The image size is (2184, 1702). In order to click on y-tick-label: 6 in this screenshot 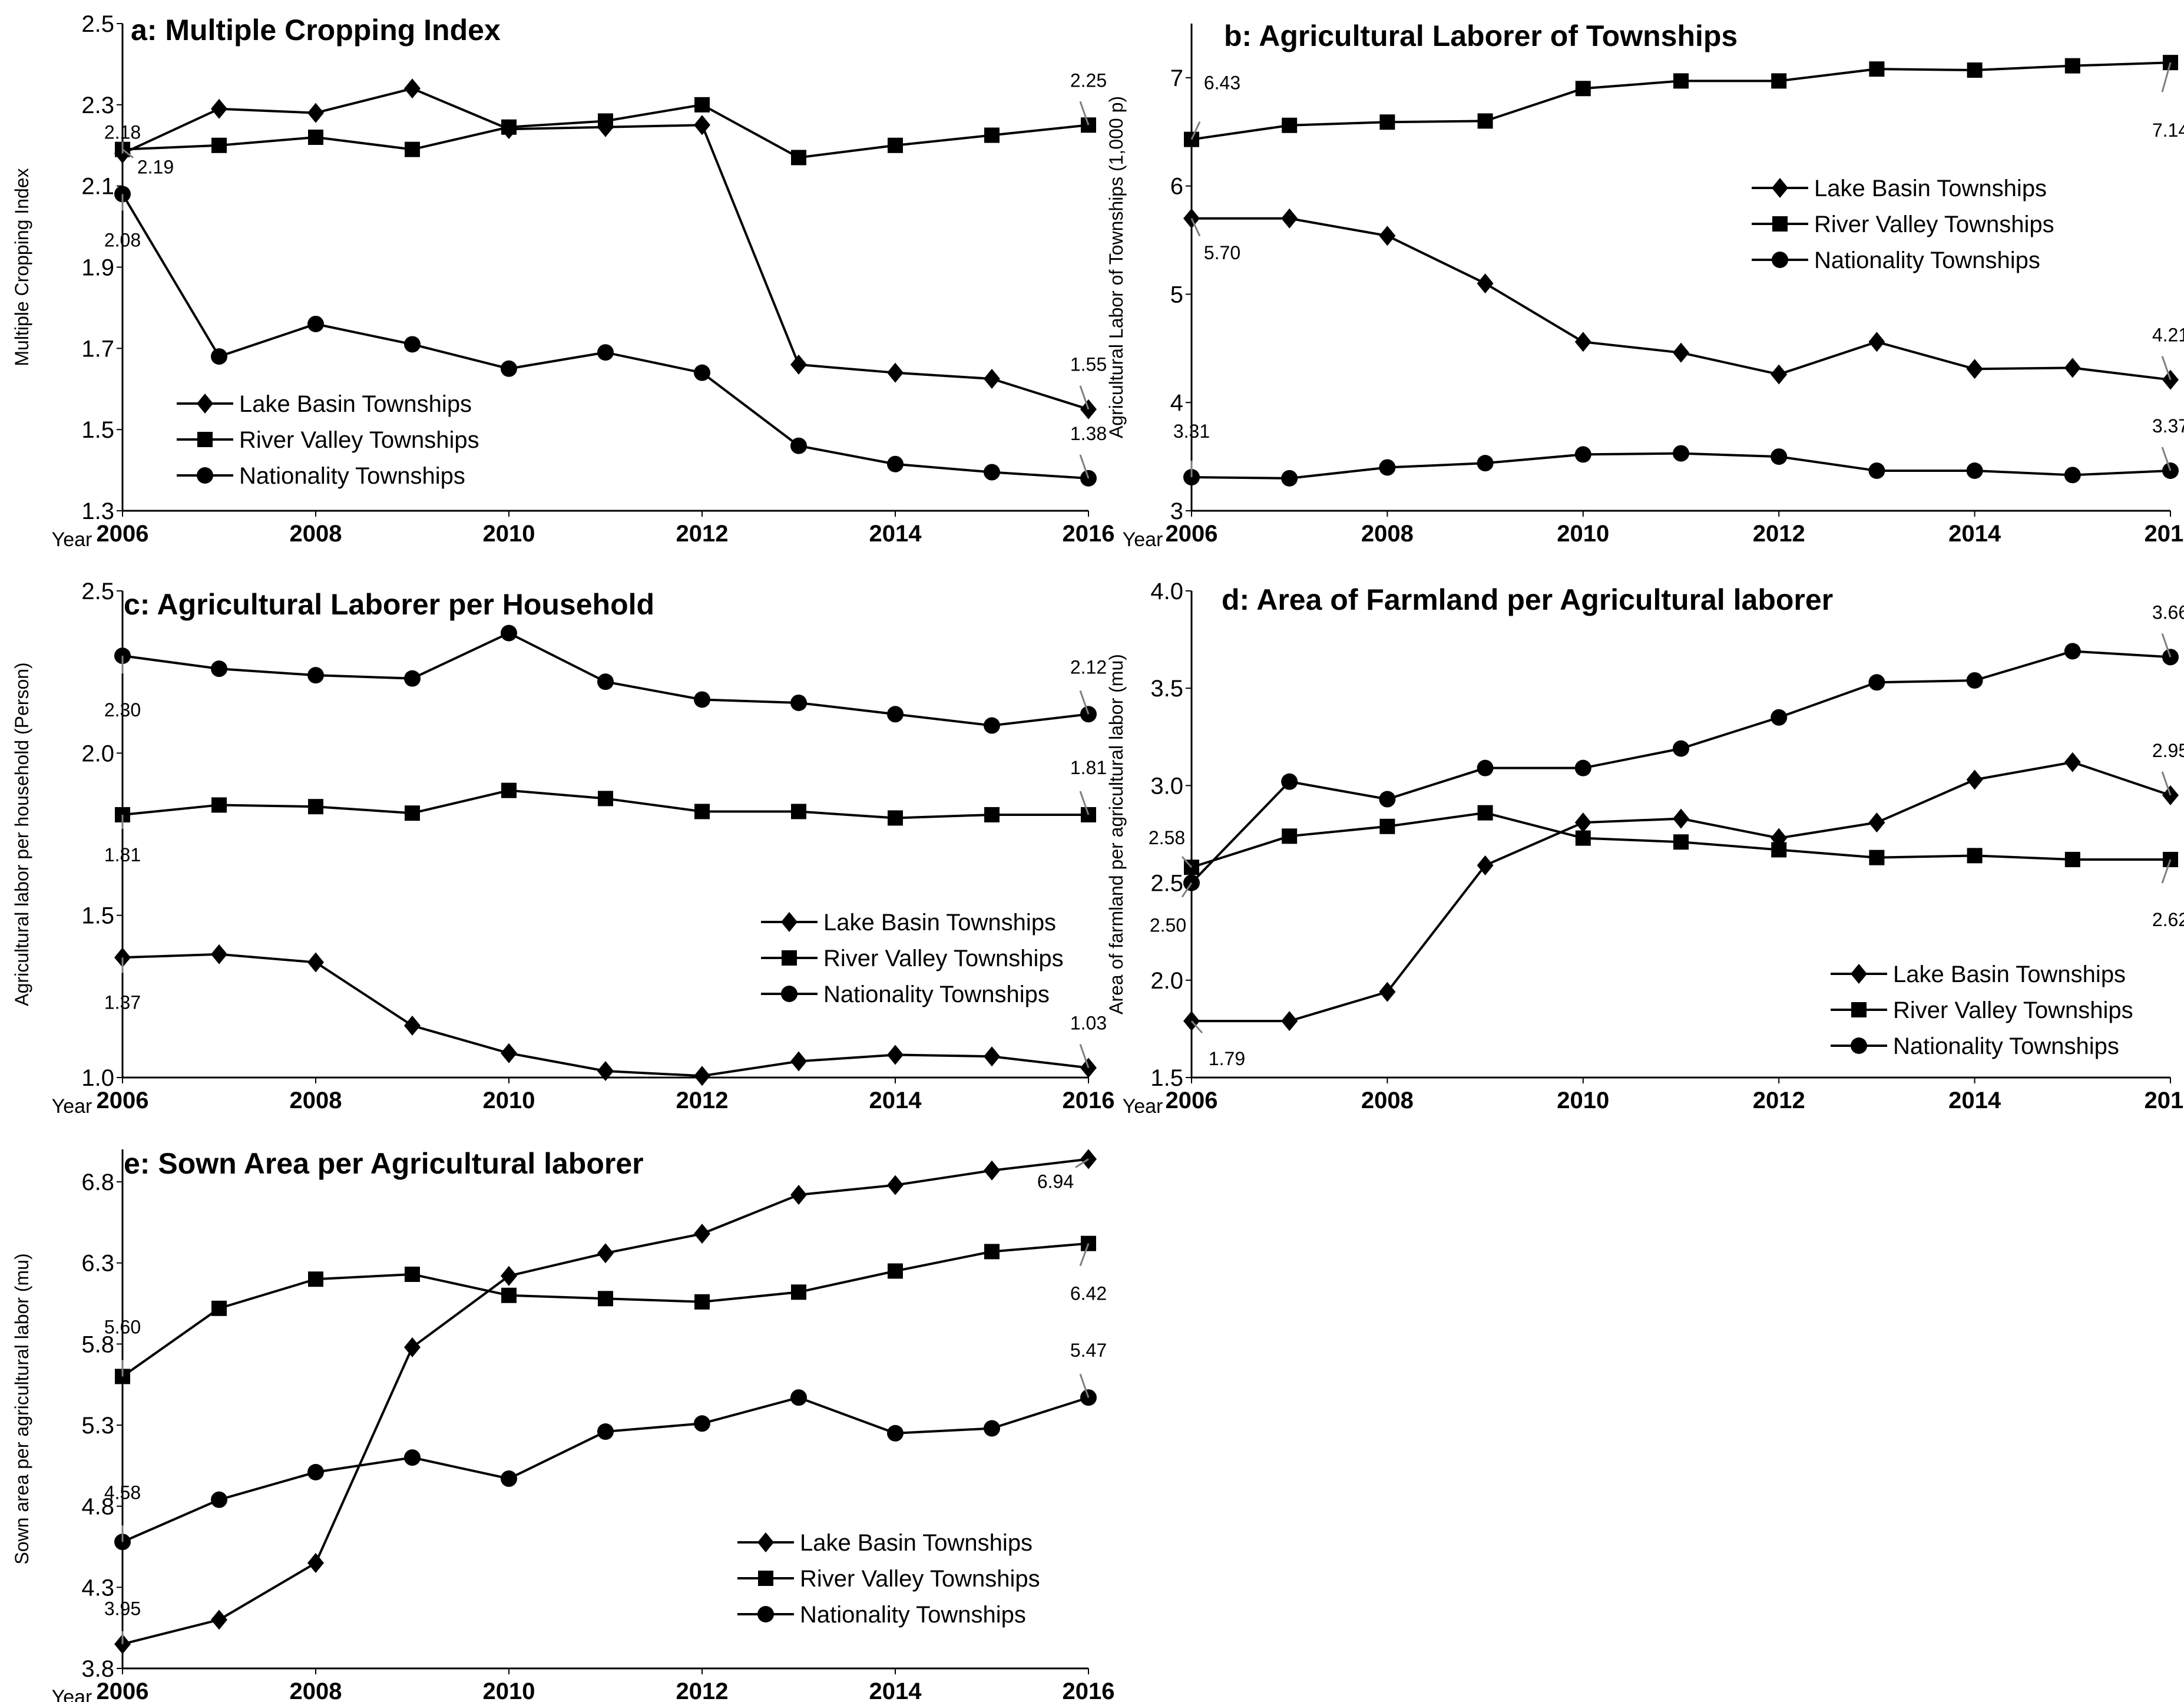, I will do `click(1176, 187)`.